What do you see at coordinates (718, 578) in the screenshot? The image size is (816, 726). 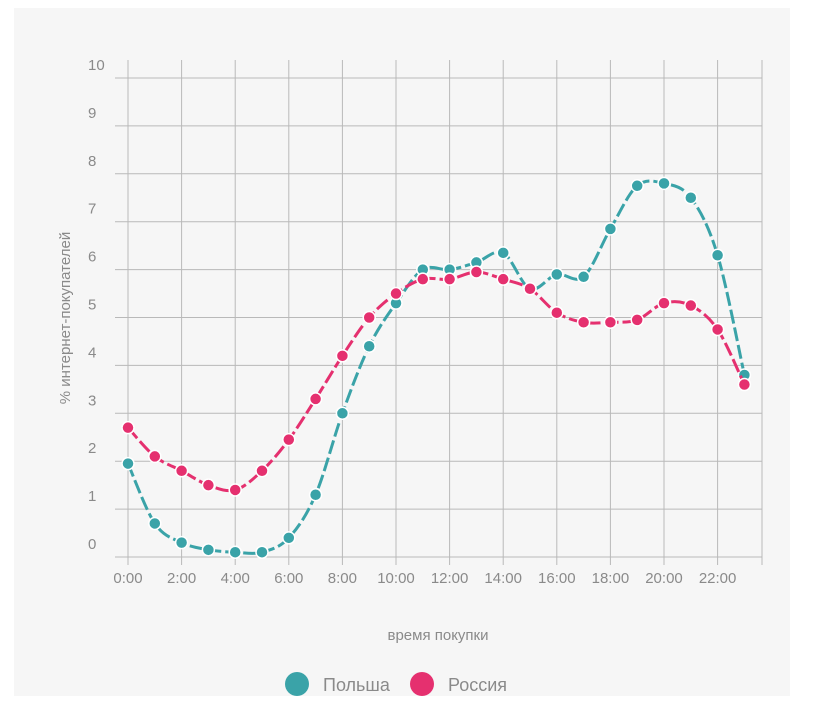 I see `x-tick-label: 22:00` at bounding box center [718, 578].